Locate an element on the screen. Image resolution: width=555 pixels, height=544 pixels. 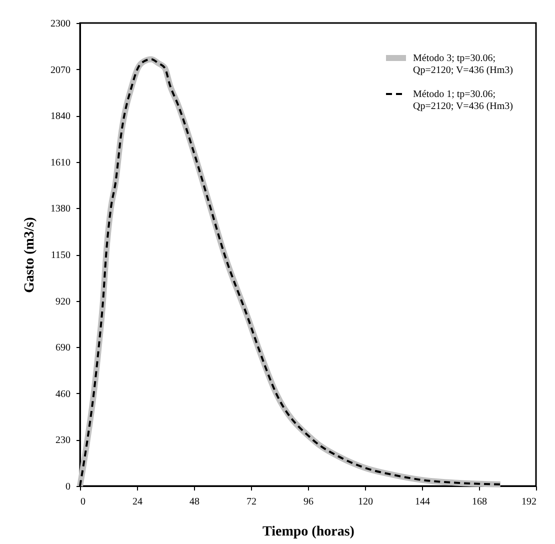
x-tick-label: 144 is located at coordinates (422, 502).